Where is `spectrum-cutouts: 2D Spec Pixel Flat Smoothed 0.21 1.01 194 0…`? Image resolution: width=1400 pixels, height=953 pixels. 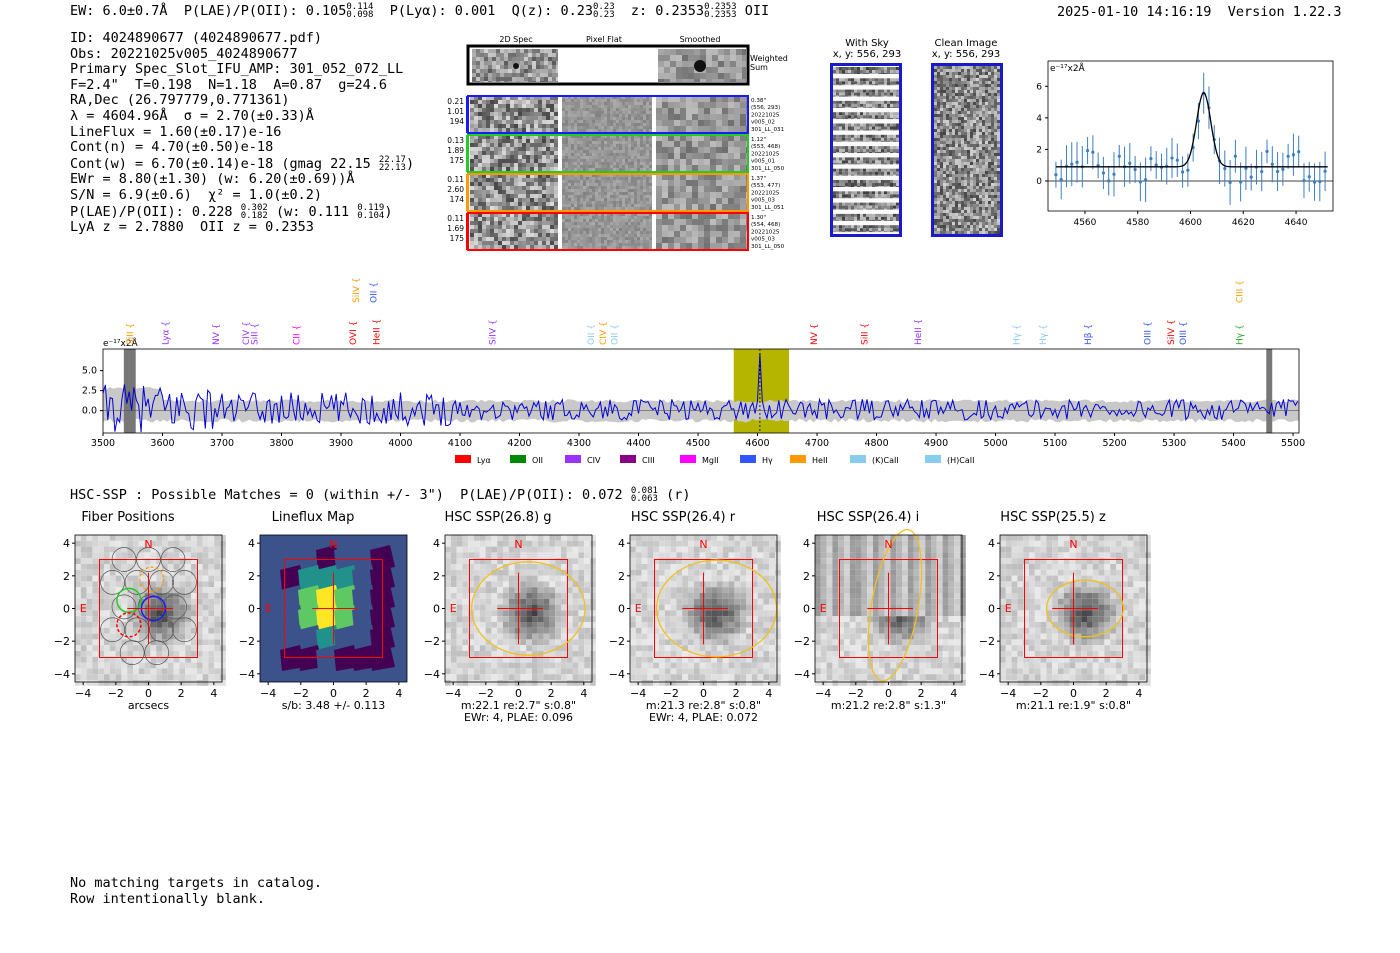 spectrum-cutouts: 2D Spec Pixel Flat Smoothed 0.21 1.01 194 0… is located at coordinates (620, 144).